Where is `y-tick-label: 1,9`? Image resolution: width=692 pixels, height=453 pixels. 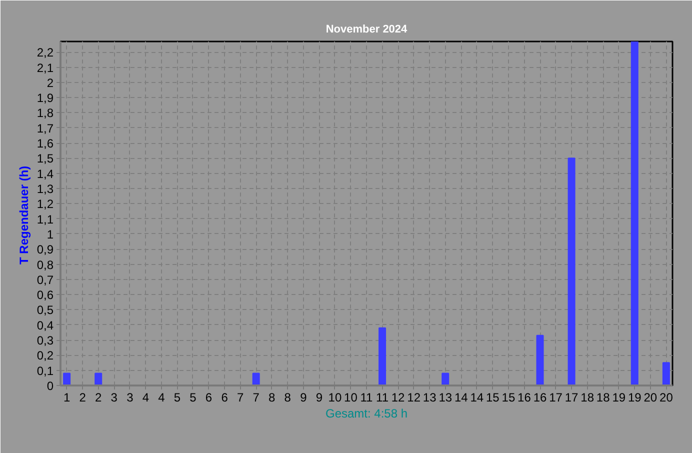 y-tick-label: 1,9 is located at coordinates (45, 98).